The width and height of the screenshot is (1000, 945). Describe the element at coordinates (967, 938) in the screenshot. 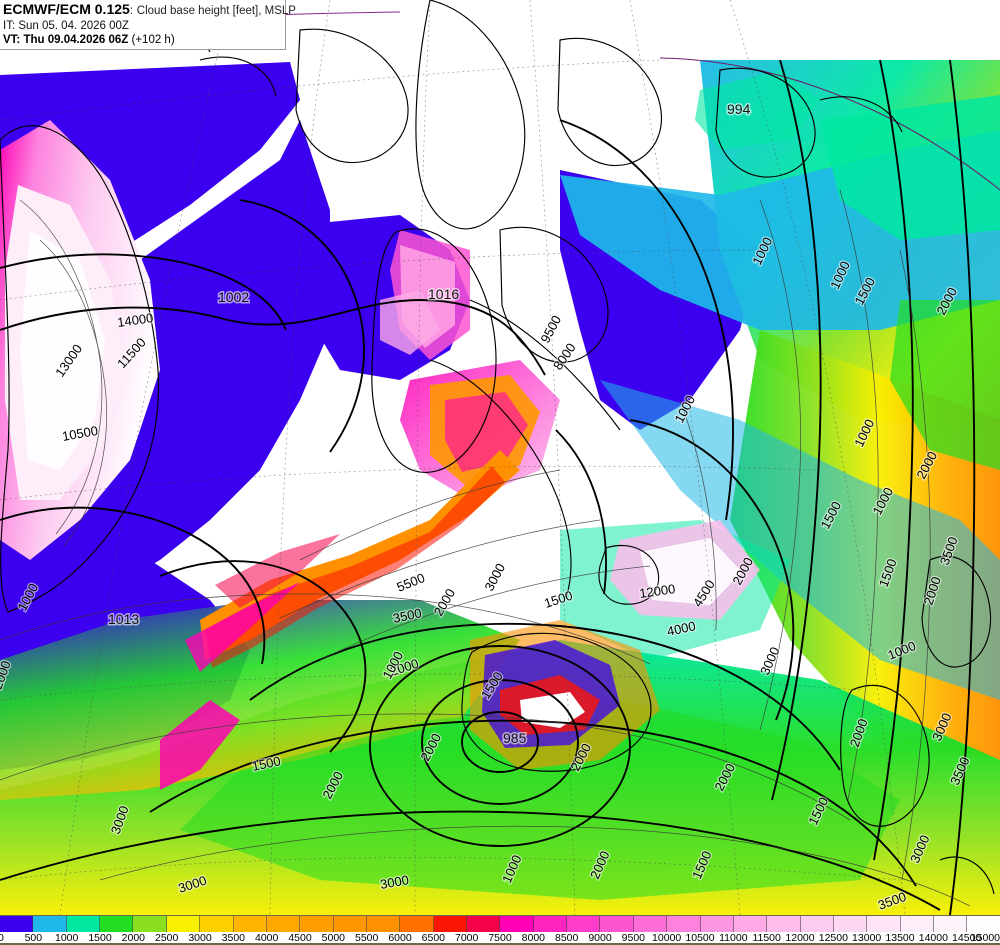

I see `colorbar-tick: 14500` at that location.